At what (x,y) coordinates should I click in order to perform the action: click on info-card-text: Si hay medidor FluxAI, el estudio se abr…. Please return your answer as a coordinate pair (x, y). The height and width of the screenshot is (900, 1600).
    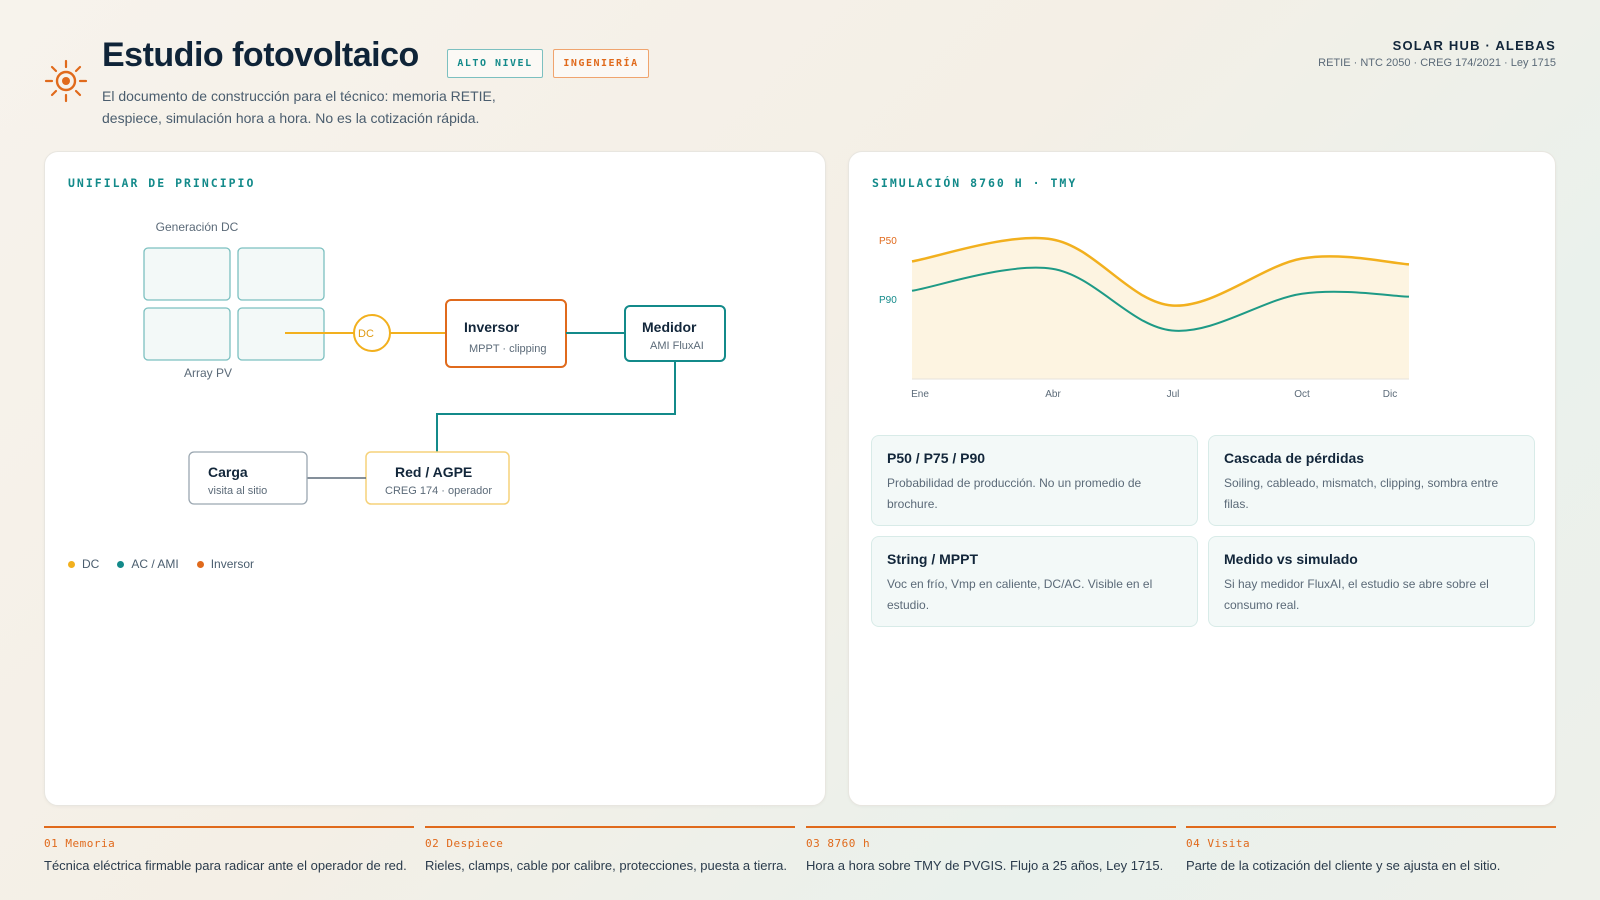
    Looking at the image, I should click on (1356, 594).